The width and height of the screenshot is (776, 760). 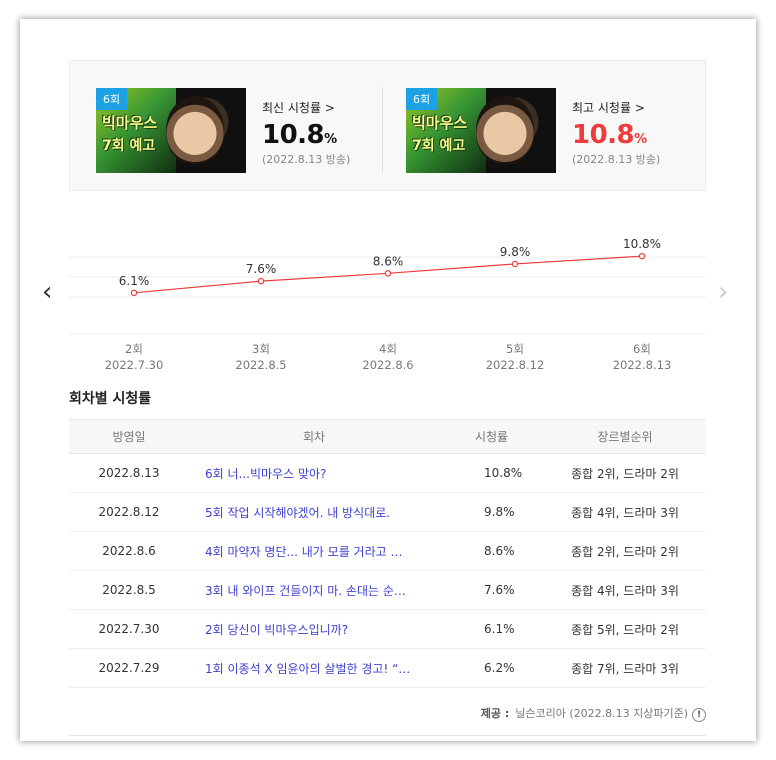 I want to click on x-tick-episode: 3회, so click(x=261, y=349).